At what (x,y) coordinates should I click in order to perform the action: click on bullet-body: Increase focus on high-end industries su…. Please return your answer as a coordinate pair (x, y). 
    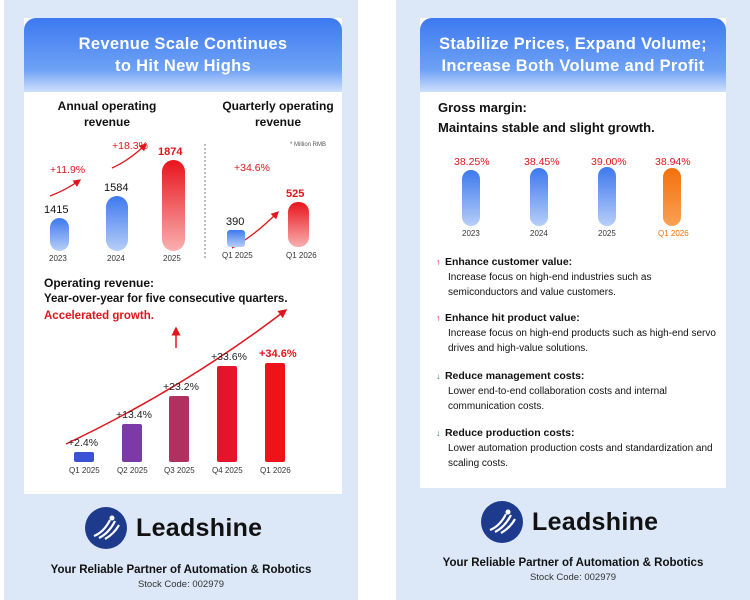
    Looking at the image, I should click on (550, 285).